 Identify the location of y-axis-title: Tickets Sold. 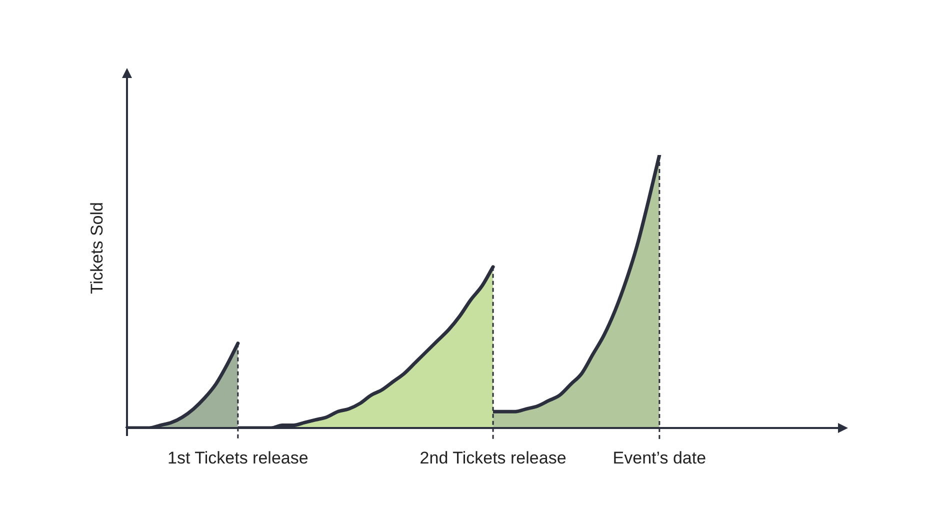
(97, 248).